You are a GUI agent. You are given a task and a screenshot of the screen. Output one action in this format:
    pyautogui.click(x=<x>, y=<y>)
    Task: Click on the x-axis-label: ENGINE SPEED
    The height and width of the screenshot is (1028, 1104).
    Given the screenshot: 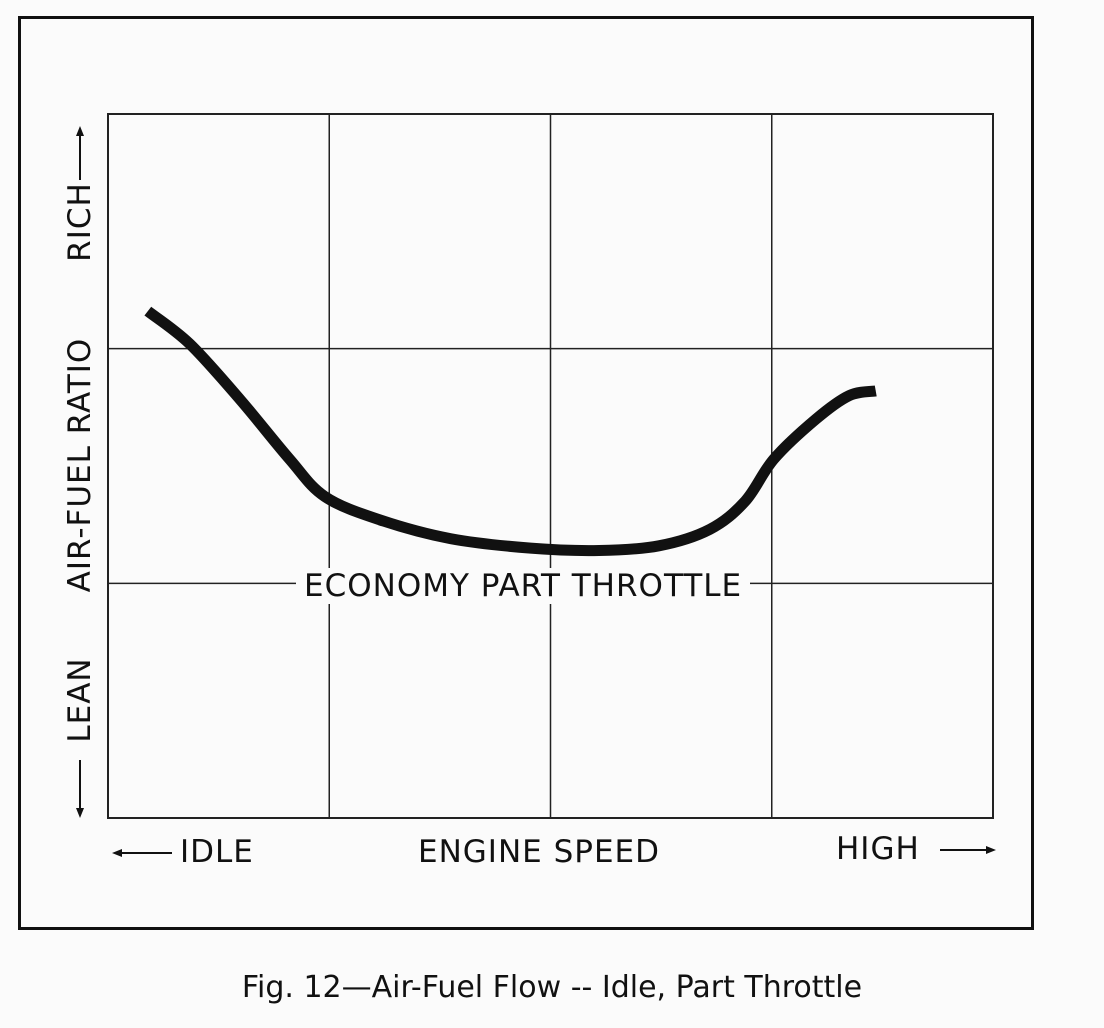 What is the action you would take?
    pyautogui.click(x=539, y=852)
    